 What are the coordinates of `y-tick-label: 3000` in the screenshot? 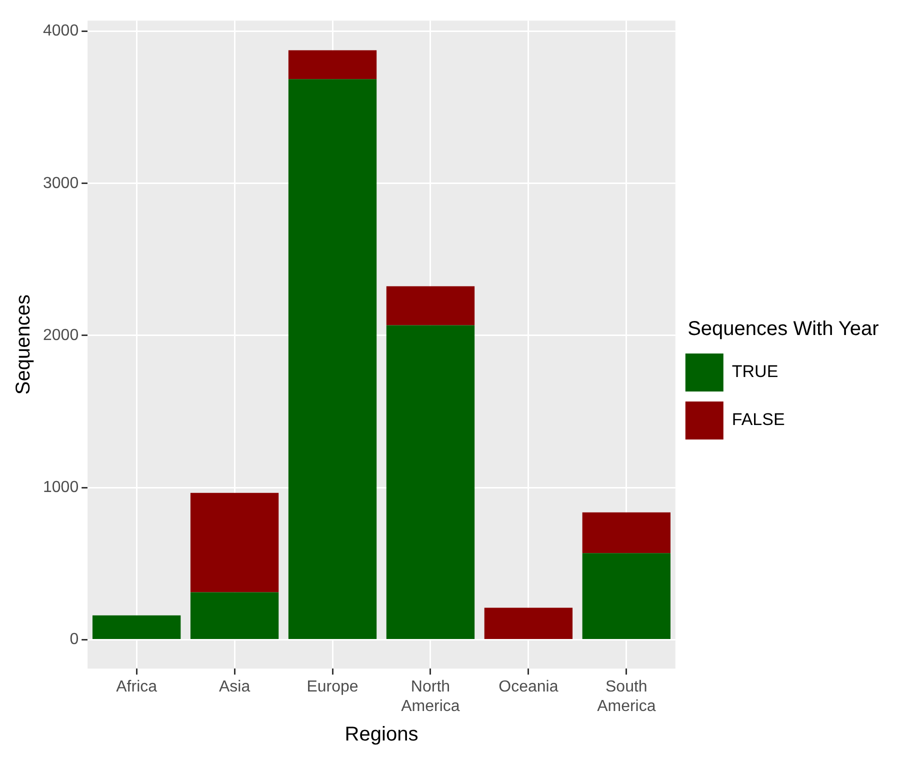 It's located at (61, 183).